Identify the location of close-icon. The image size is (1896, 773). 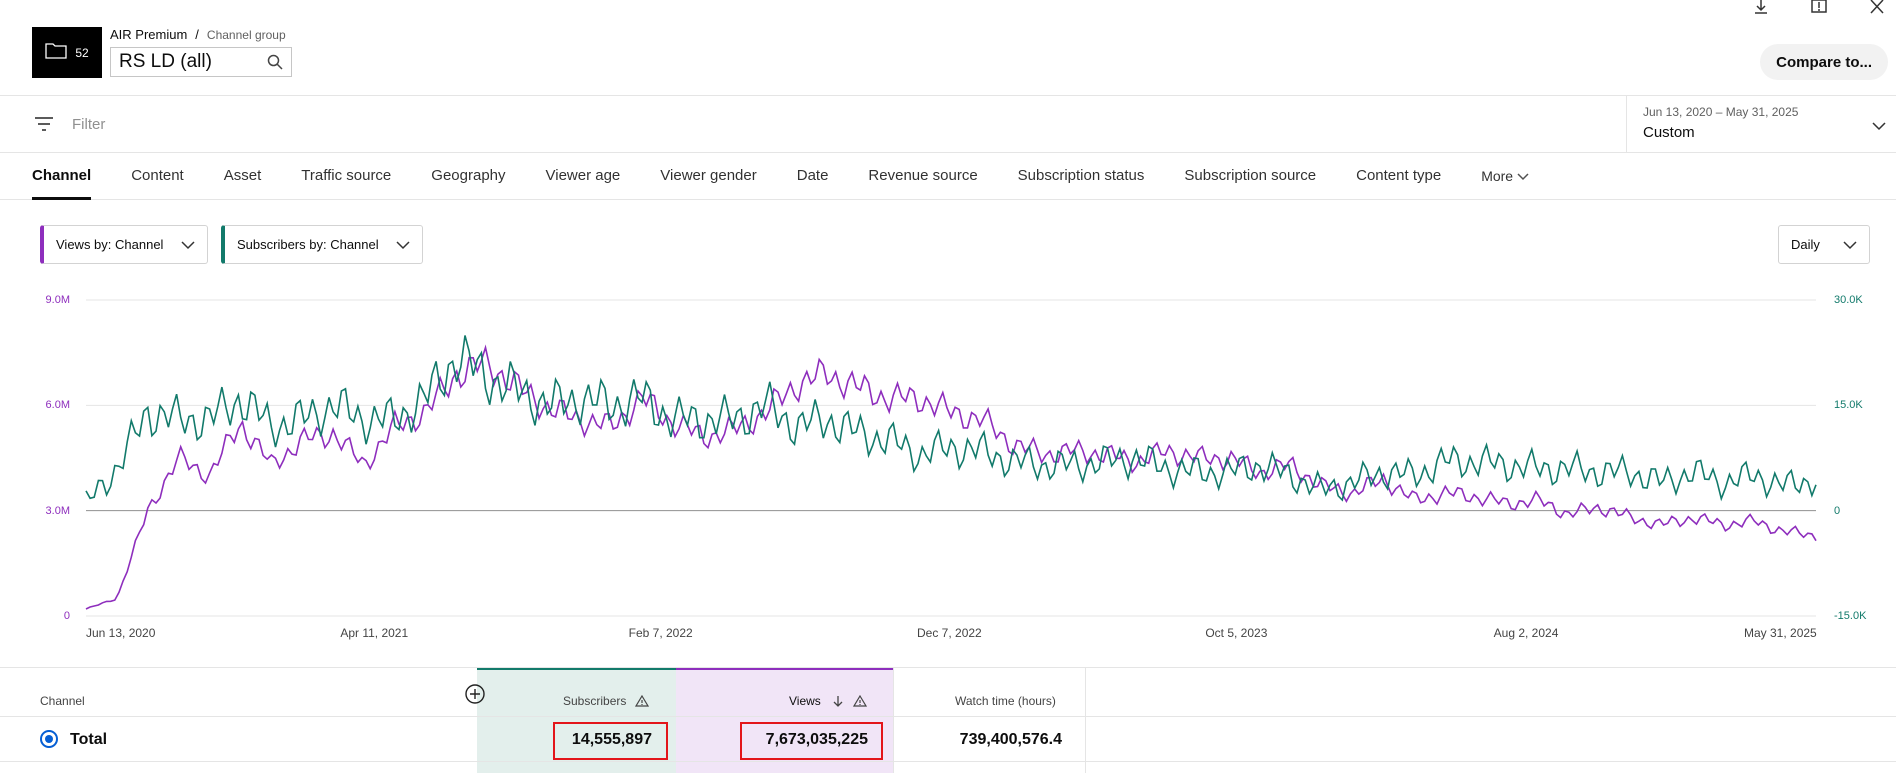
(1877, 7).